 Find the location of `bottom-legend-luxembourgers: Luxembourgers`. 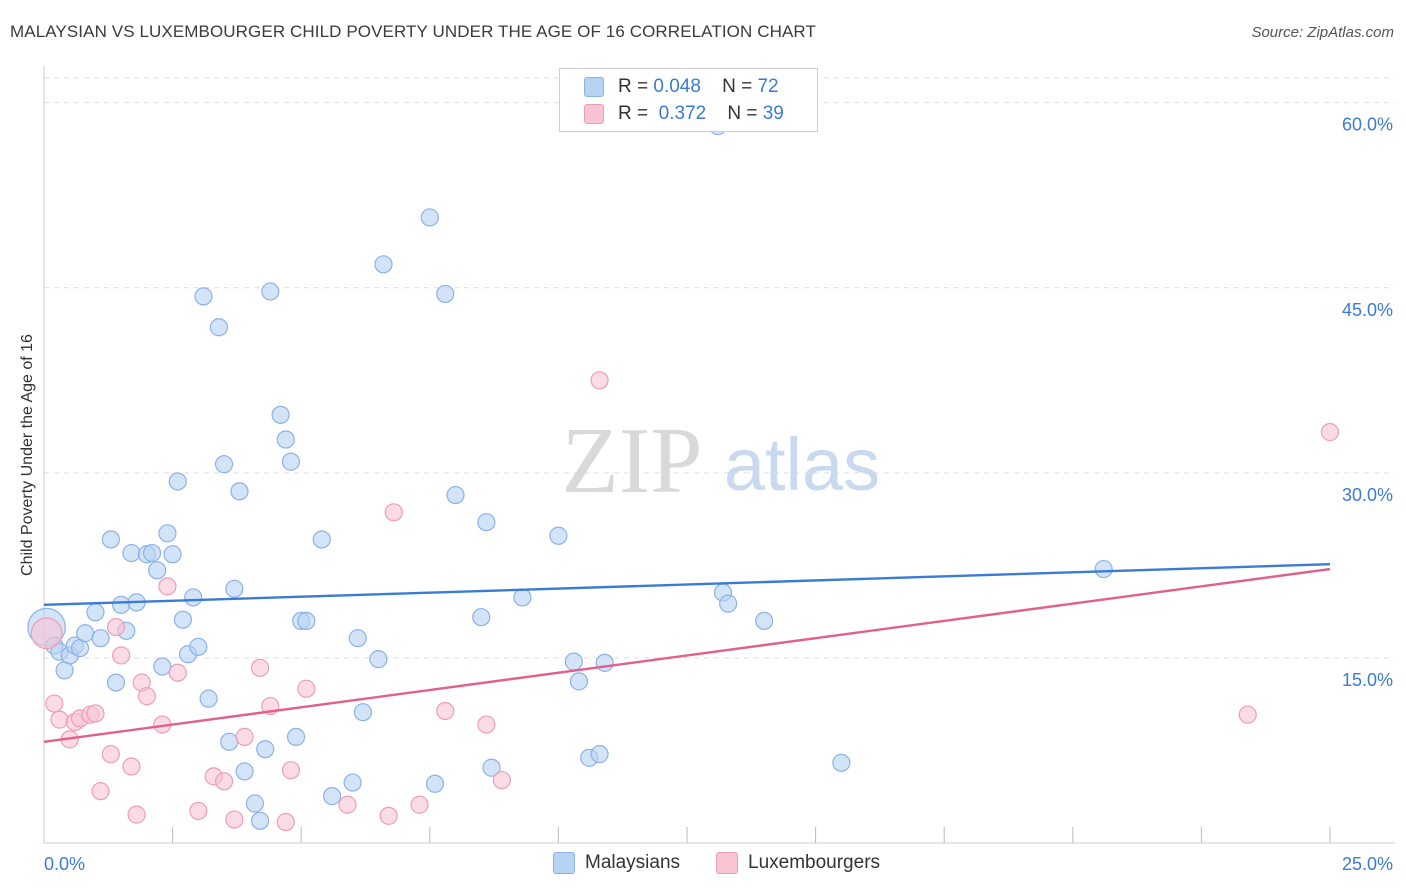

bottom-legend-luxembourgers: Luxembourgers is located at coordinates (798, 863).